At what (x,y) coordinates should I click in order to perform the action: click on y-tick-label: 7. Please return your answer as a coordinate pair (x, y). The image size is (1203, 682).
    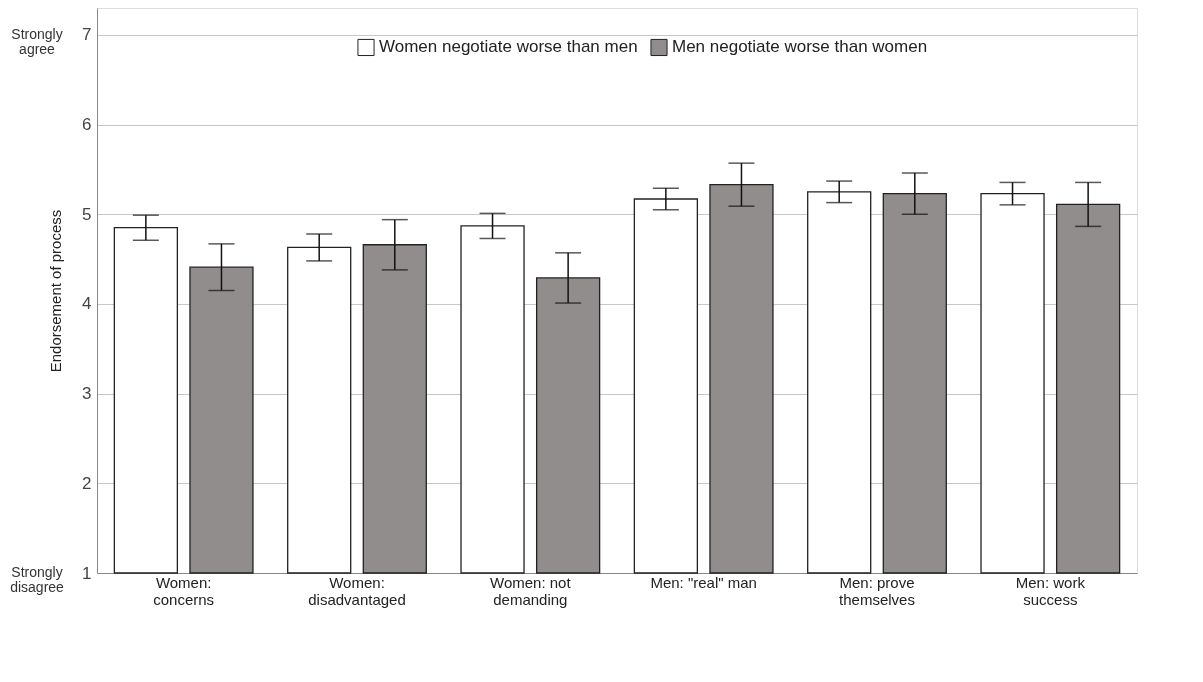
    Looking at the image, I should click on (87, 35).